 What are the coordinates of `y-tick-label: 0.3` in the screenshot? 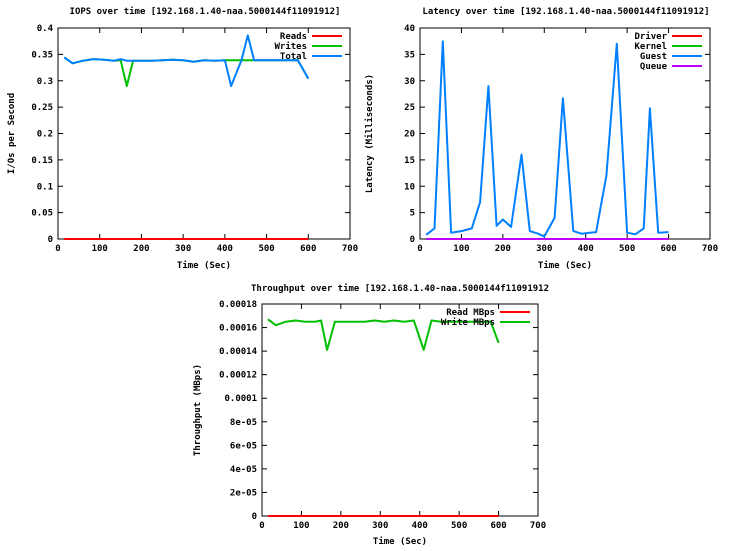 It's located at (45, 82).